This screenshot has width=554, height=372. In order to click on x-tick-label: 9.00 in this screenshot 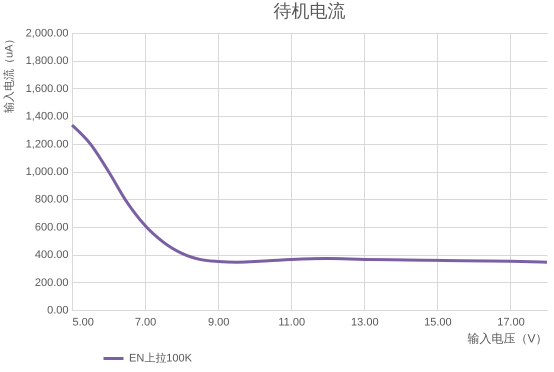, I will do `click(219, 322)`.